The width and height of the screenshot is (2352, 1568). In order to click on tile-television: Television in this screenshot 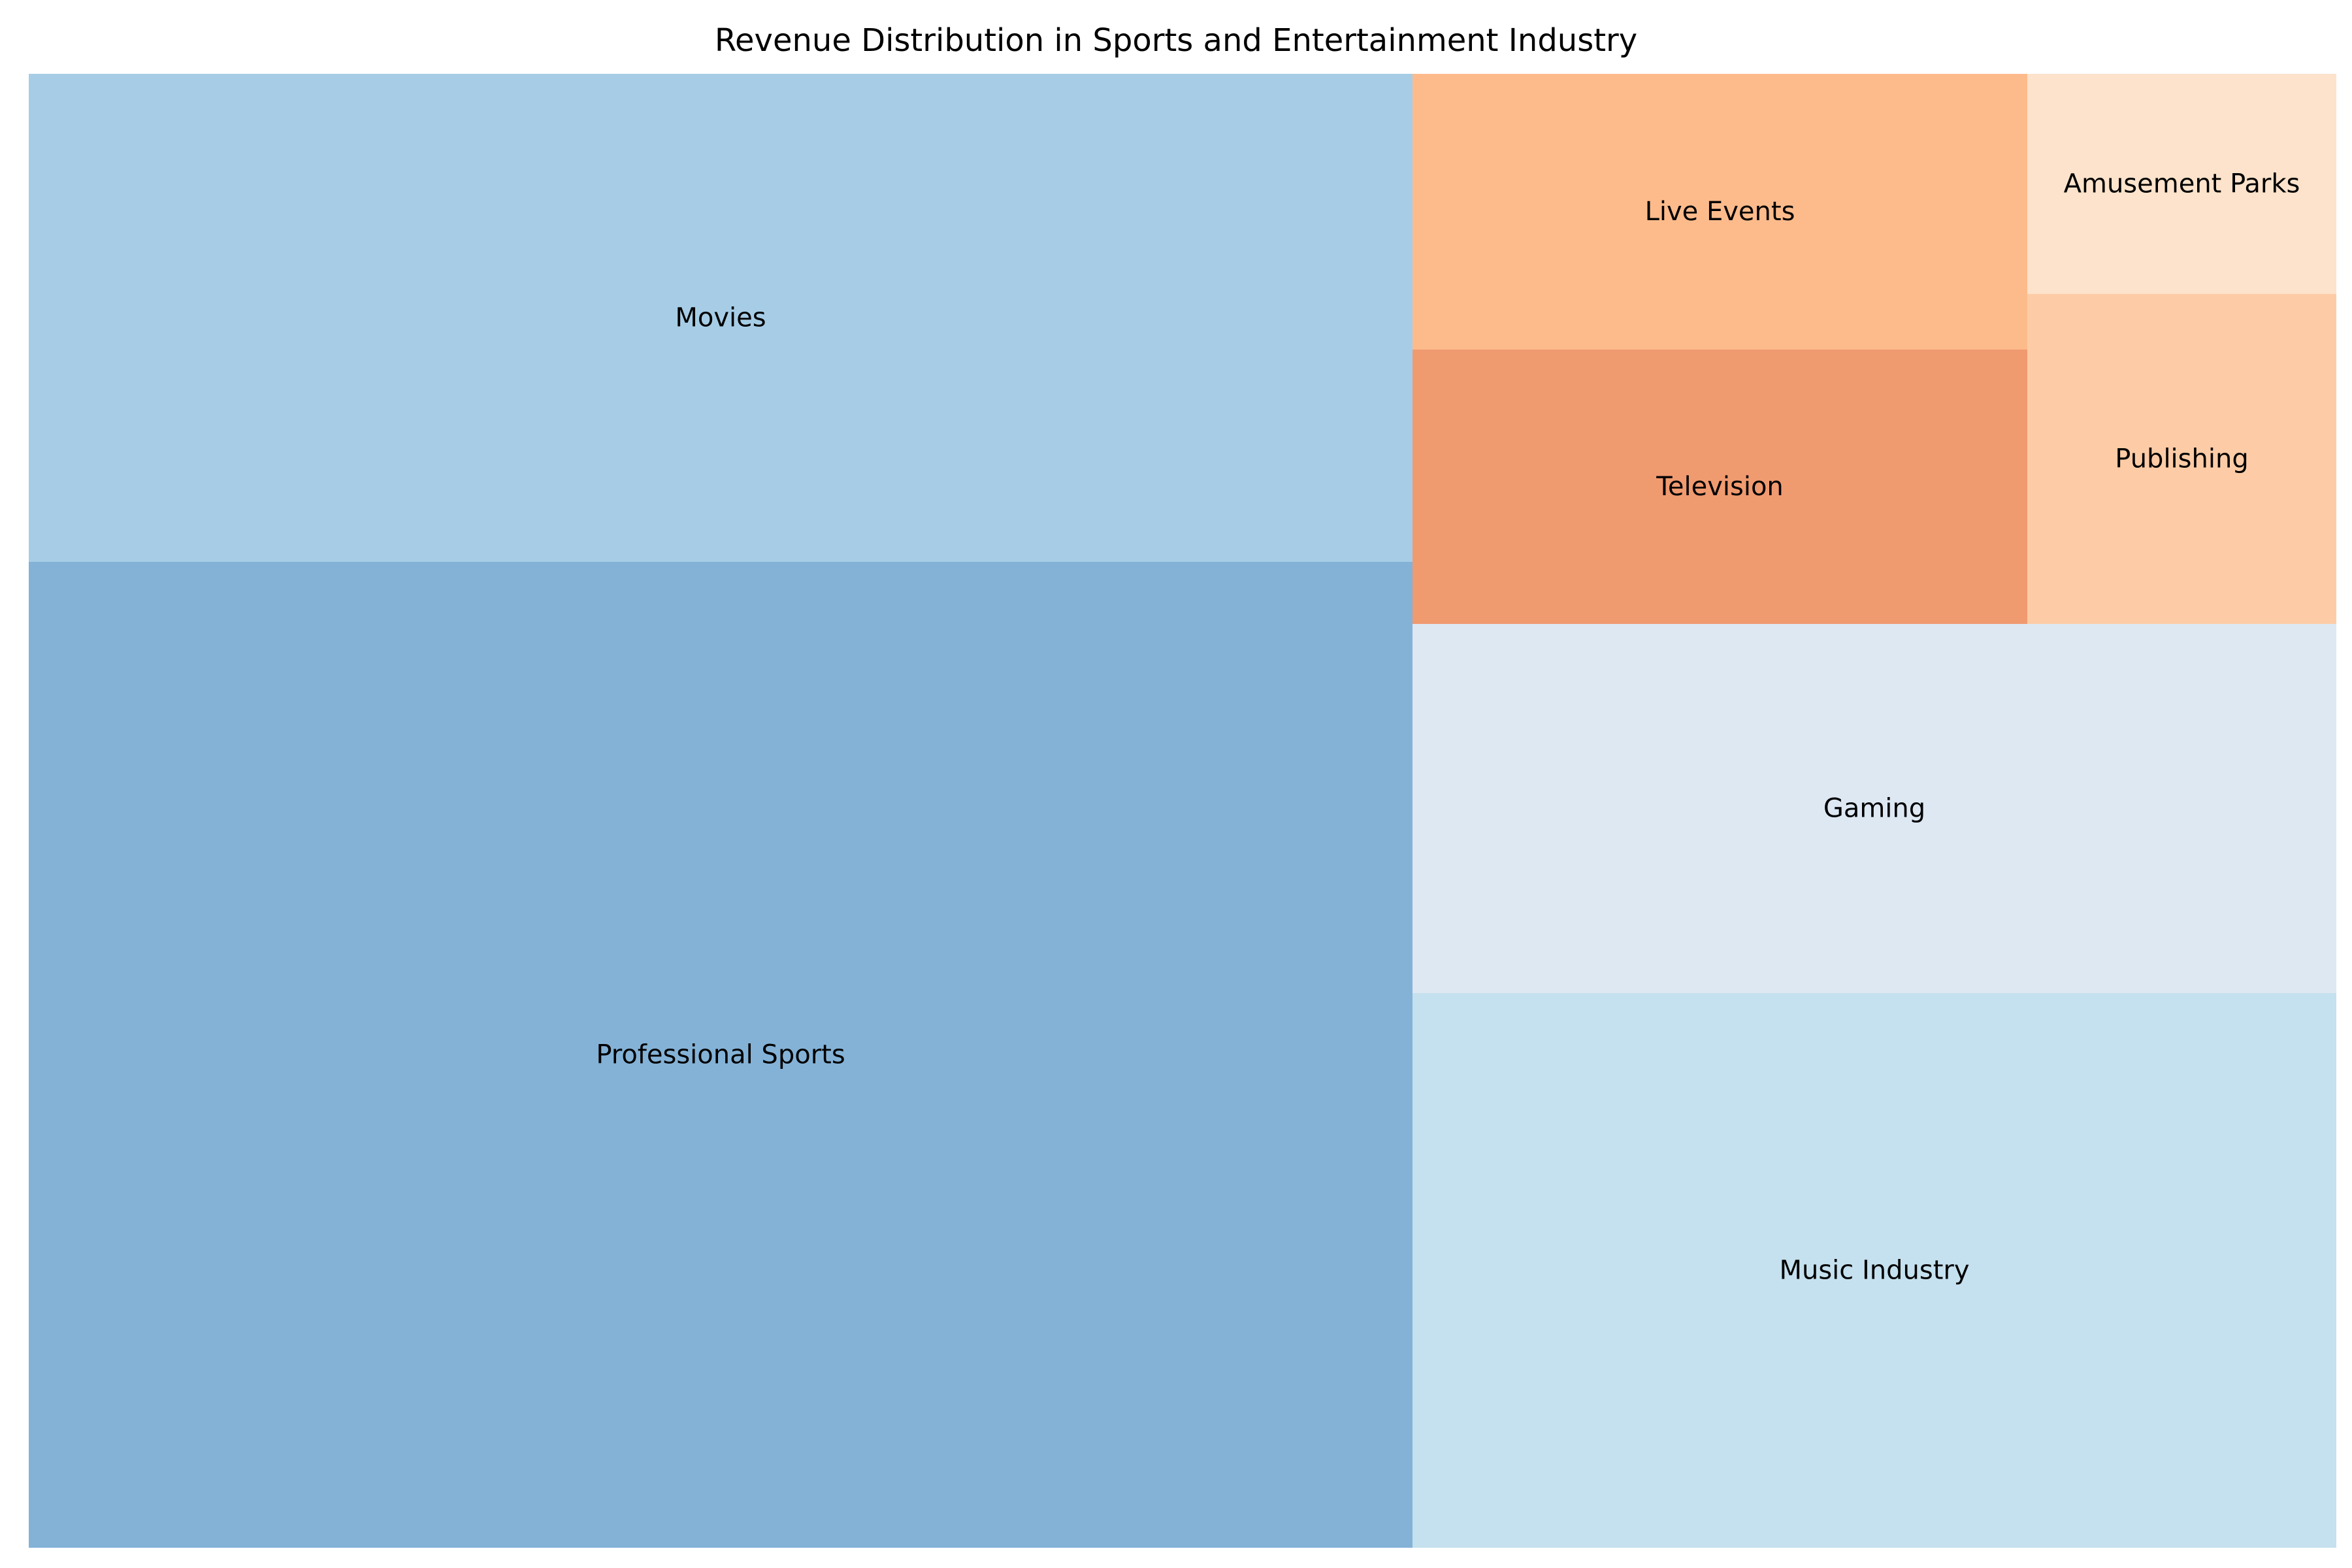, I will do `click(1720, 487)`.